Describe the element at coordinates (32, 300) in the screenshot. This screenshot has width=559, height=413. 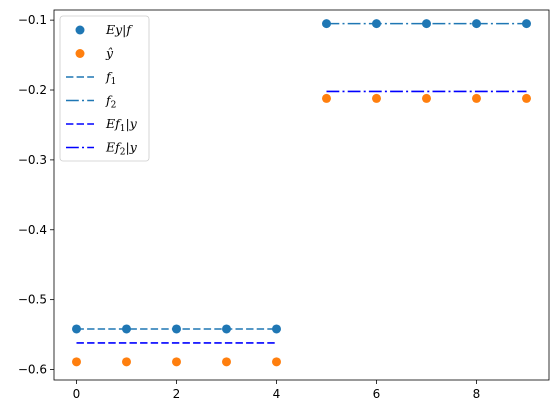
I see `y-tick-label: −0.5` at that location.